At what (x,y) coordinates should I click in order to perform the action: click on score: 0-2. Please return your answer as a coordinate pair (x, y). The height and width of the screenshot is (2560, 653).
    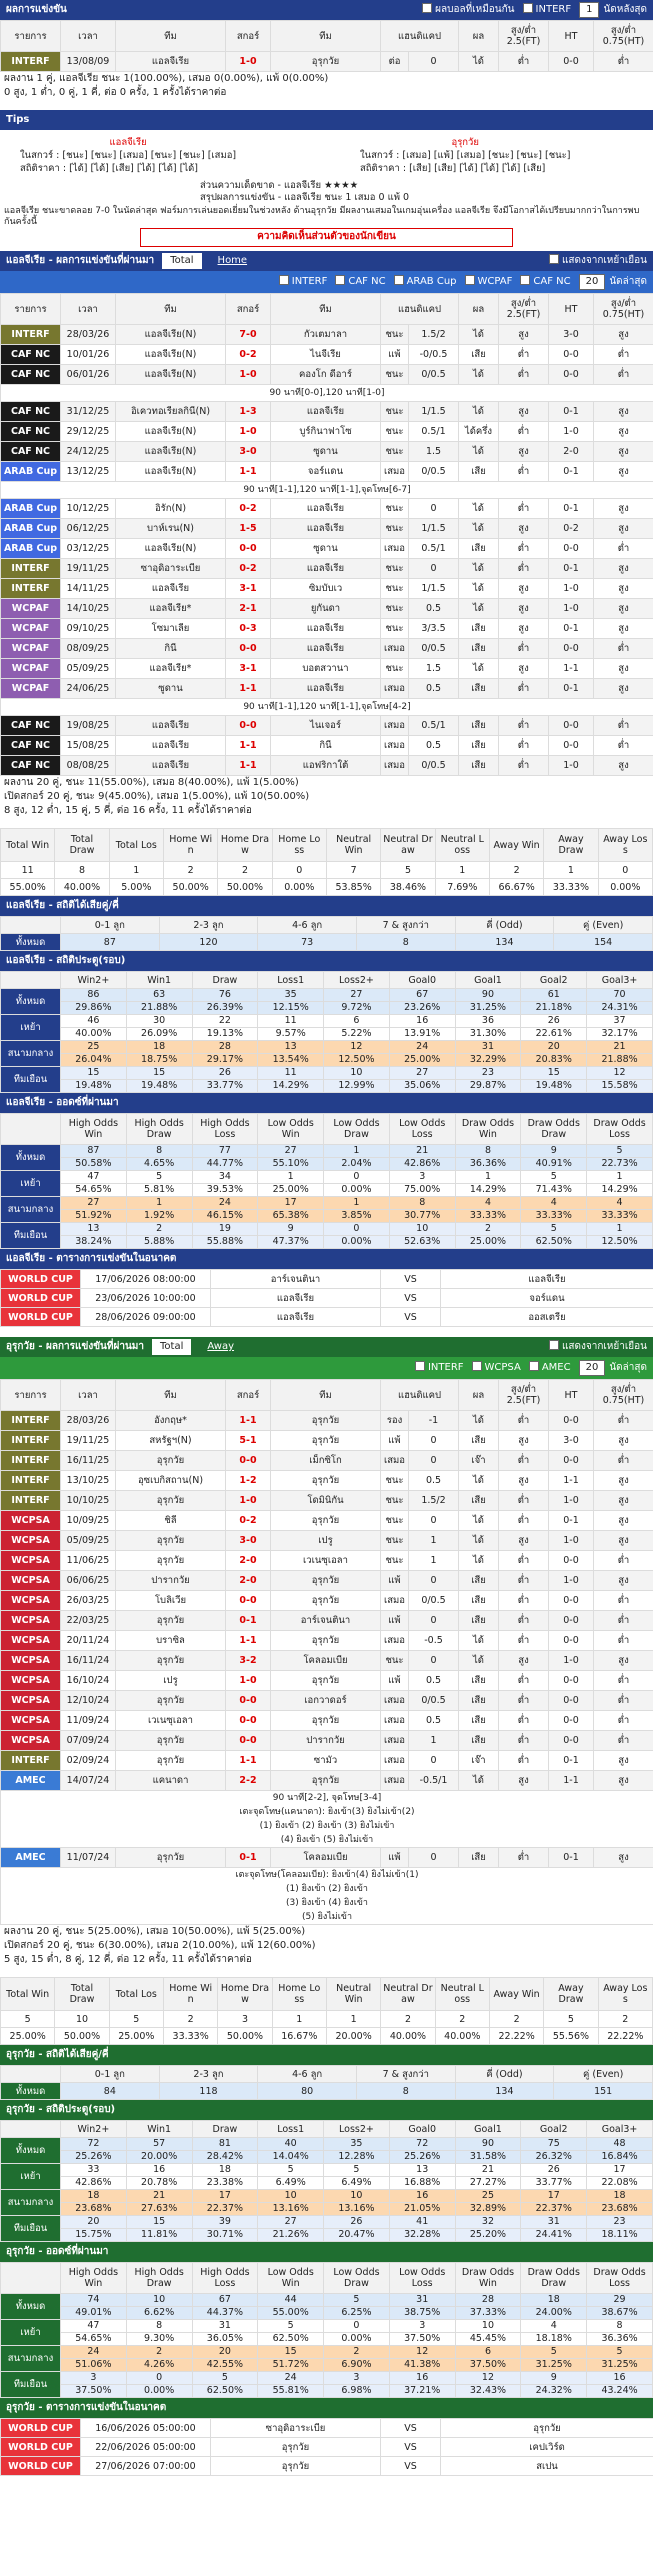
    Looking at the image, I should click on (248, 508).